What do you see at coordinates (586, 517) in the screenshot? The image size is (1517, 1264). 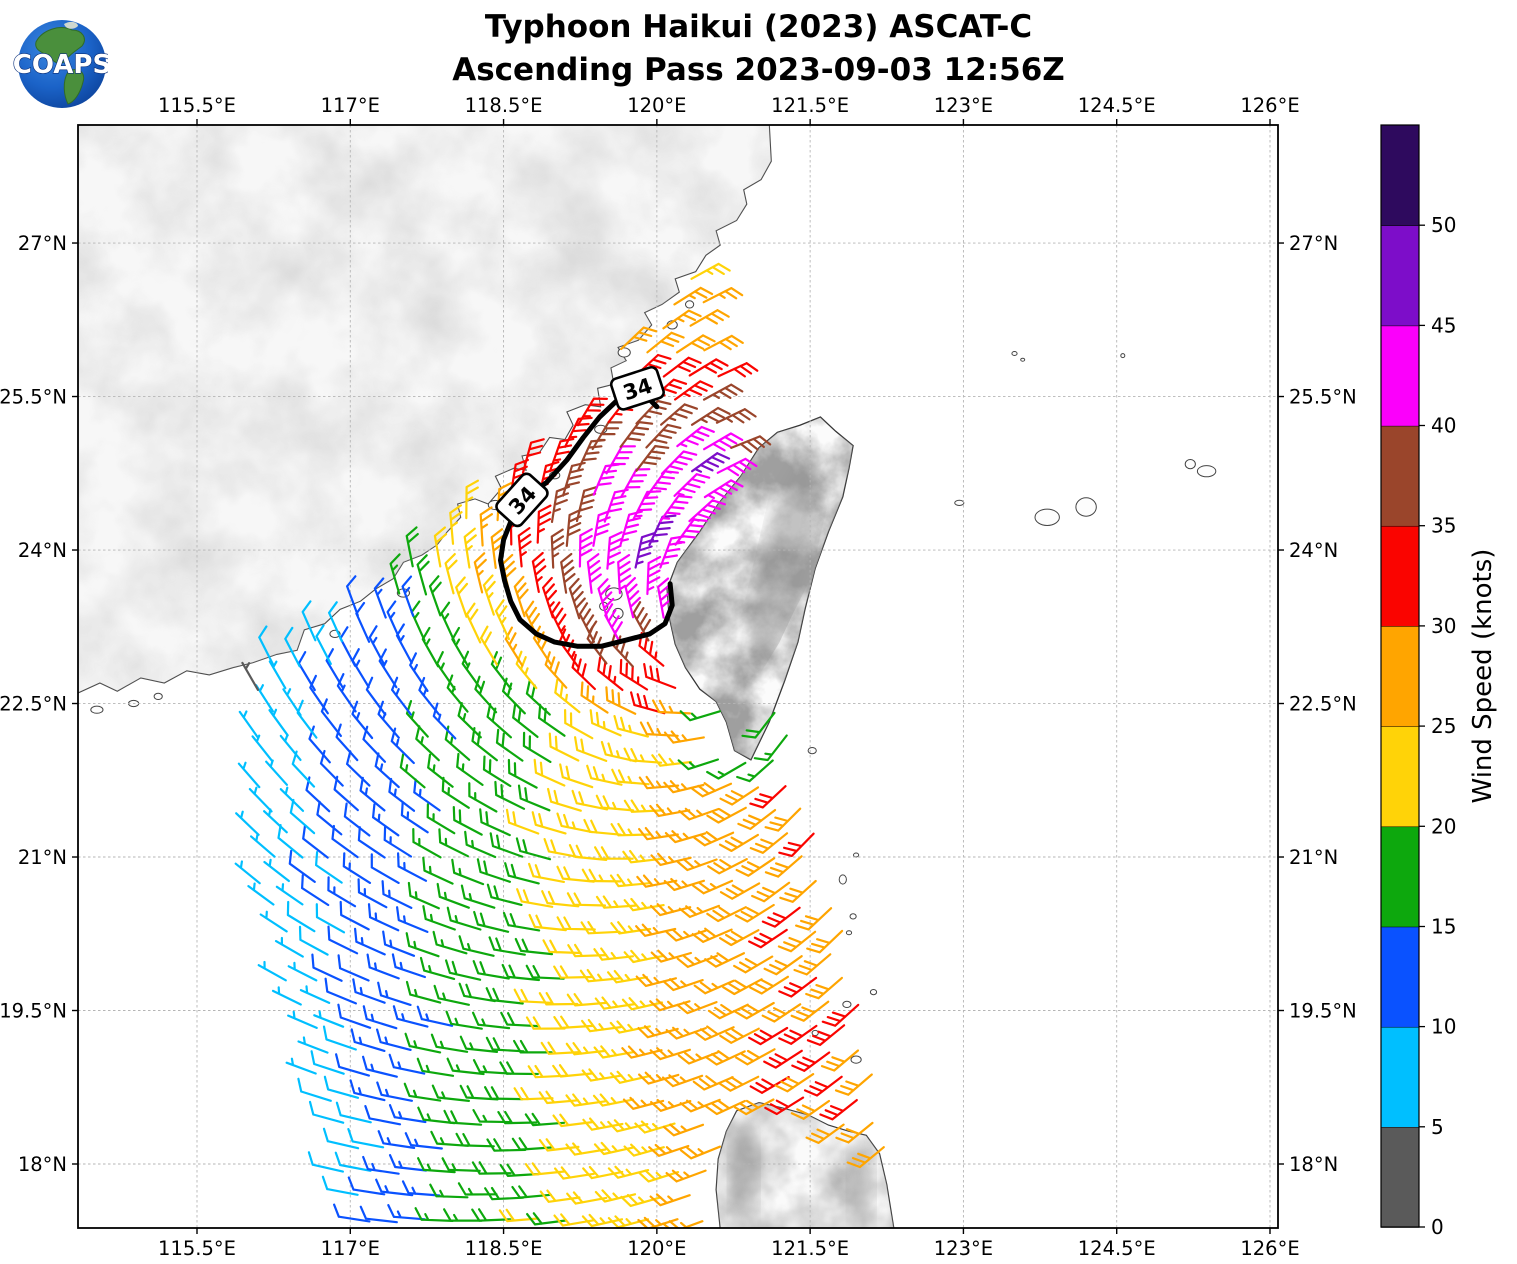 I see `contour-34kt` at bounding box center [586, 517].